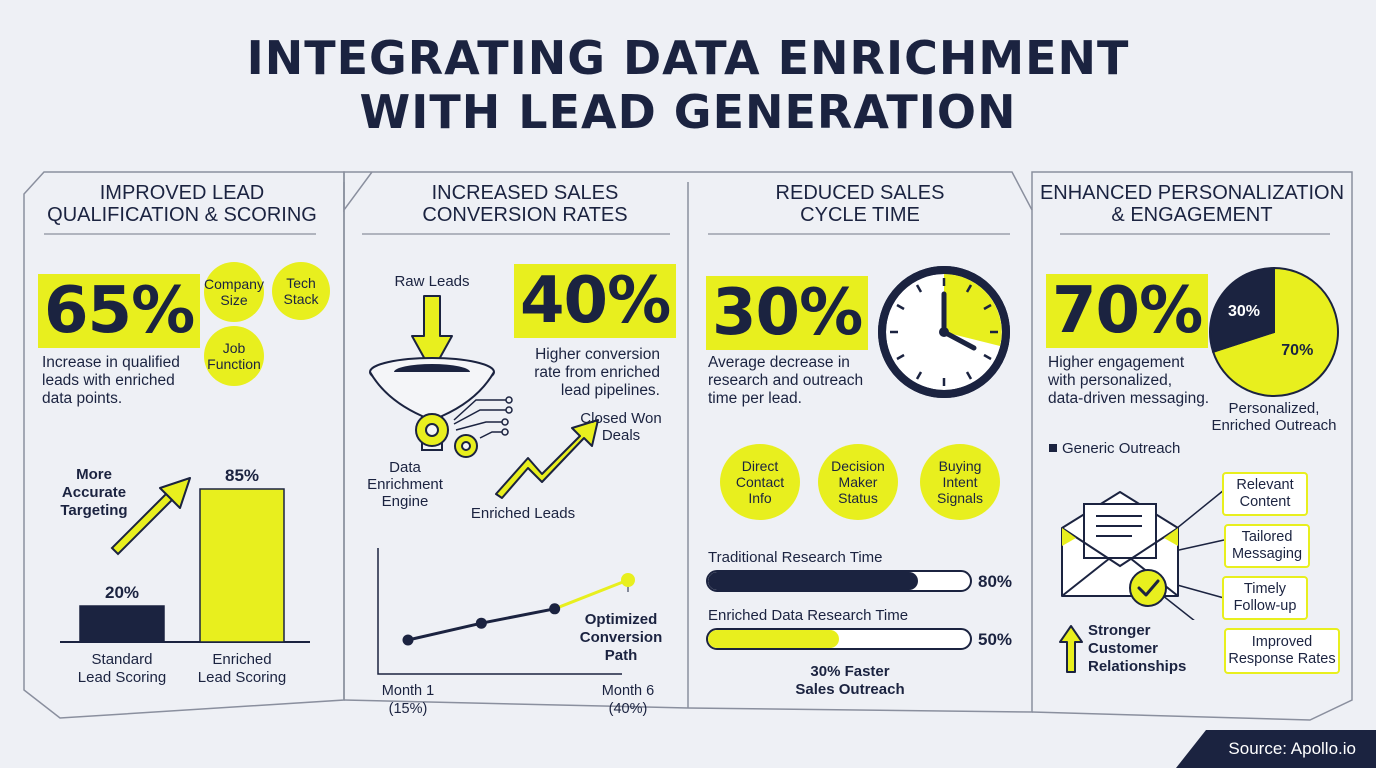 The height and width of the screenshot is (768, 1376). I want to click on section-4-heading: ENHANCED PERSONALIZATION & ENGAGEMENT, so click(1192, 204).